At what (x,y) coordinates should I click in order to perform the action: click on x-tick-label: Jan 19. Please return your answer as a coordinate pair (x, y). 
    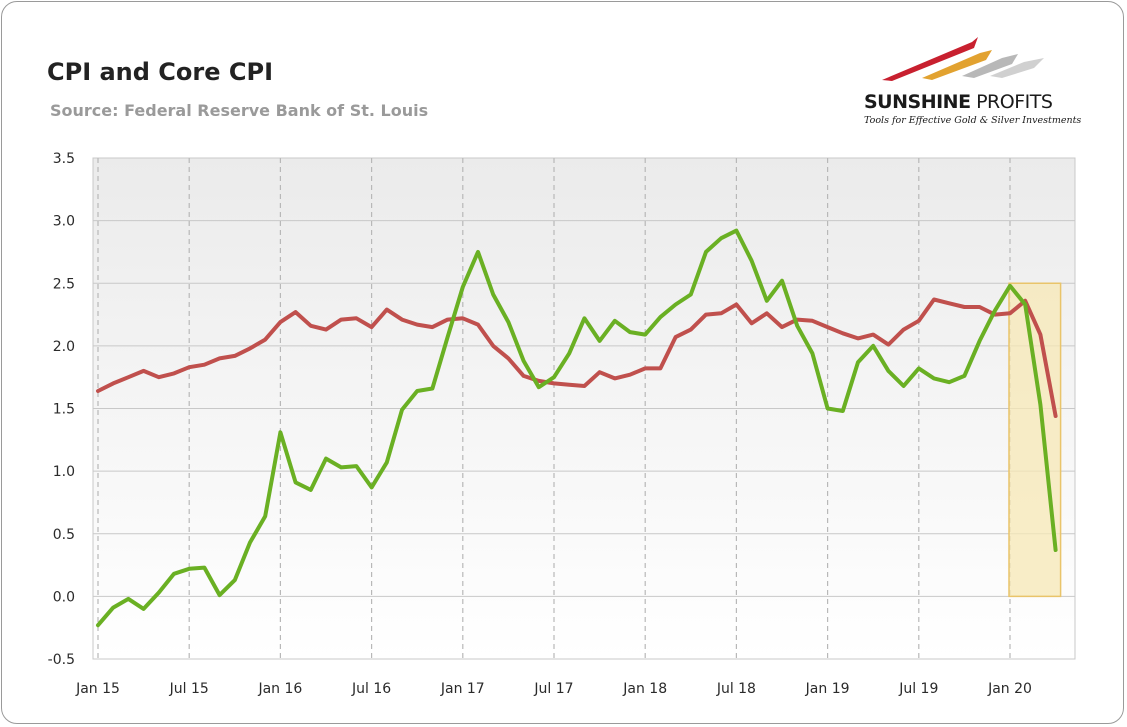
    Looking at the image, I should click on (827, 689).